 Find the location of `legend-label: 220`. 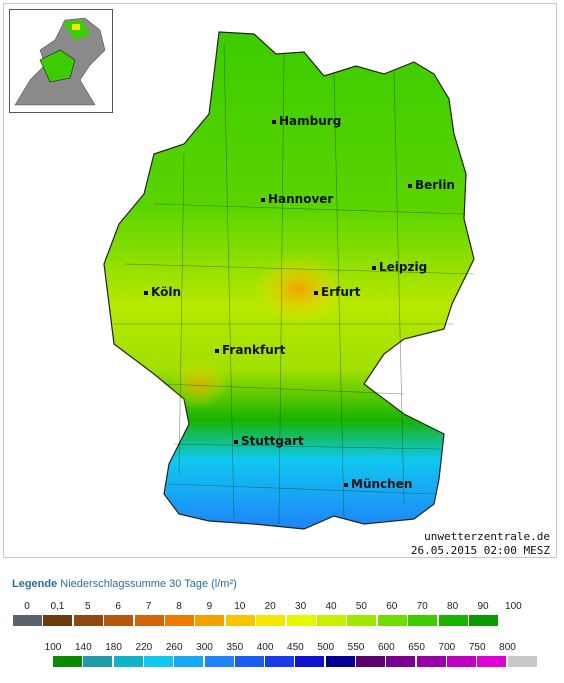

legend-label: 220 is located at coordinates (144, 647).